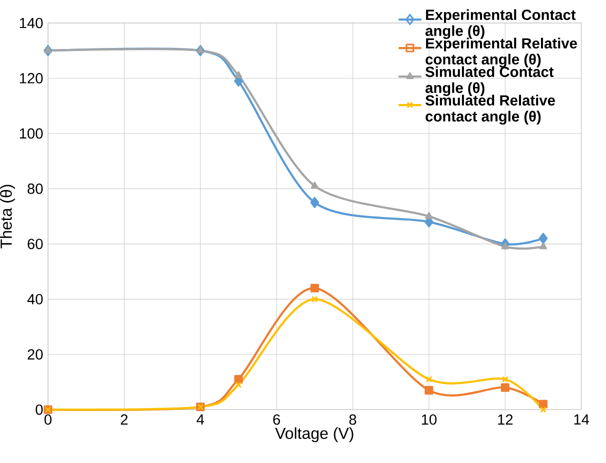  I want to click on y-tick-label: 120, so click(31, 78).